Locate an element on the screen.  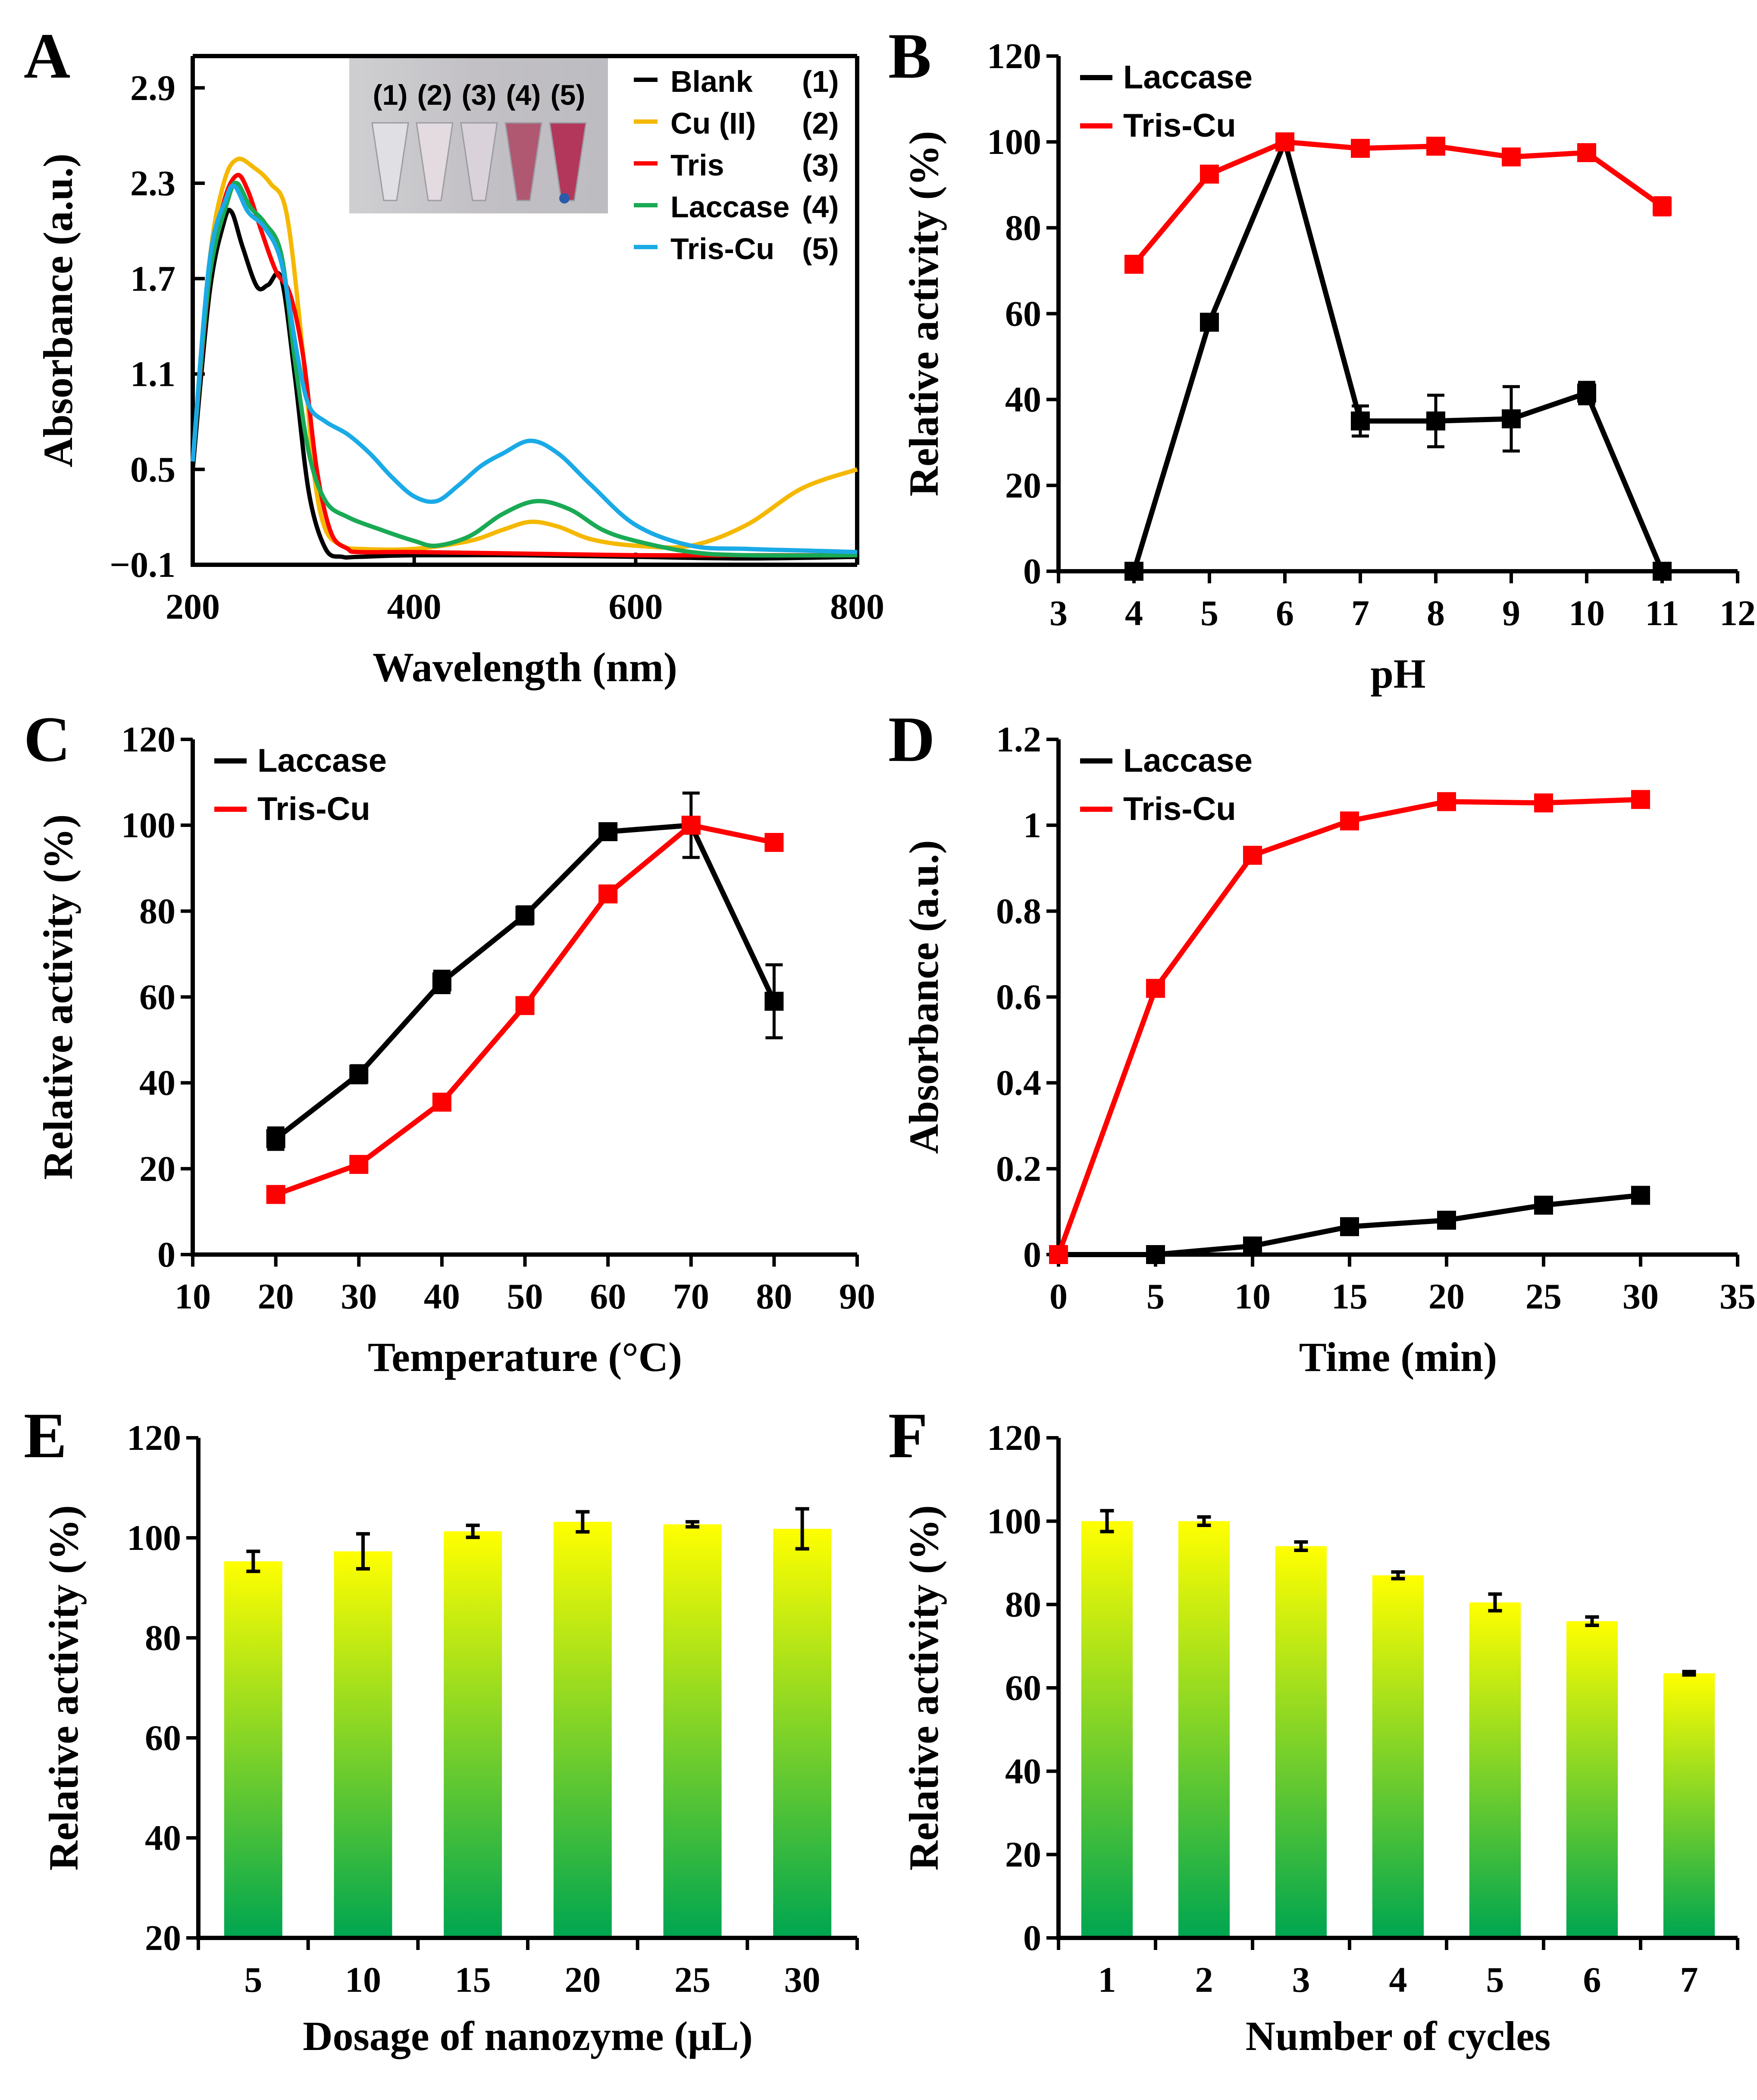
x-tick-label: 60 is located at coordinates (608, 1297).